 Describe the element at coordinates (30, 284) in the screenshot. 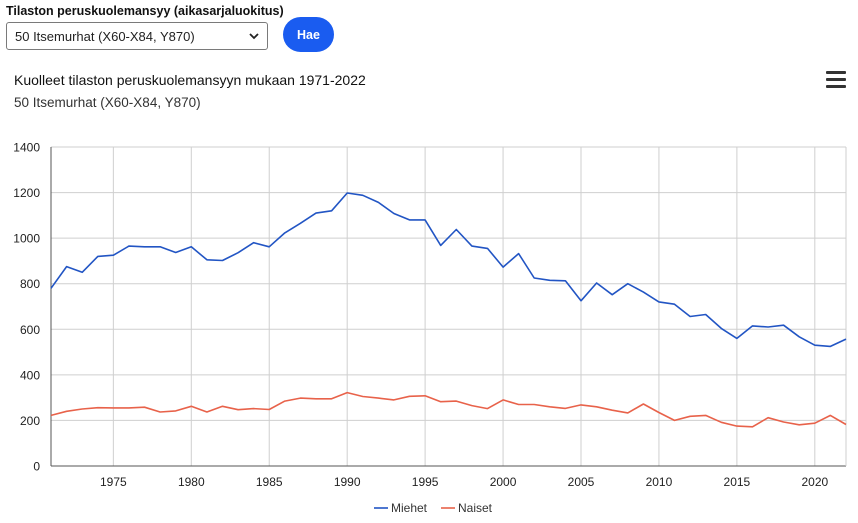

I see `y-tick-label: 800` at that location.